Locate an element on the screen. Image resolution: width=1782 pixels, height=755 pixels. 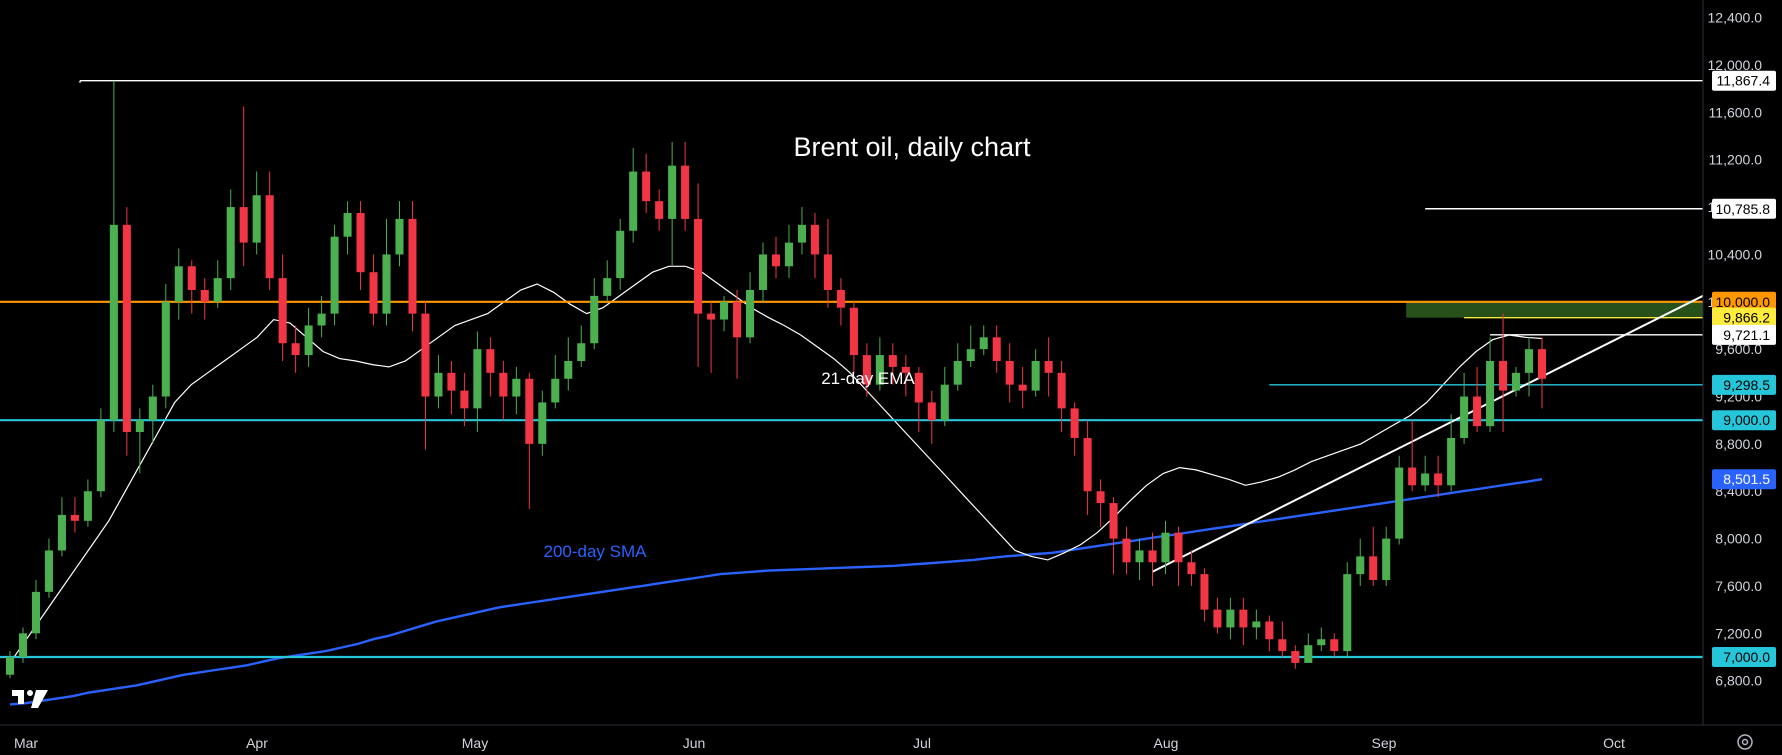
time-axis: Mar Apr May Jun Jul Aug Sep Oct is located at coordinates (819, 743).